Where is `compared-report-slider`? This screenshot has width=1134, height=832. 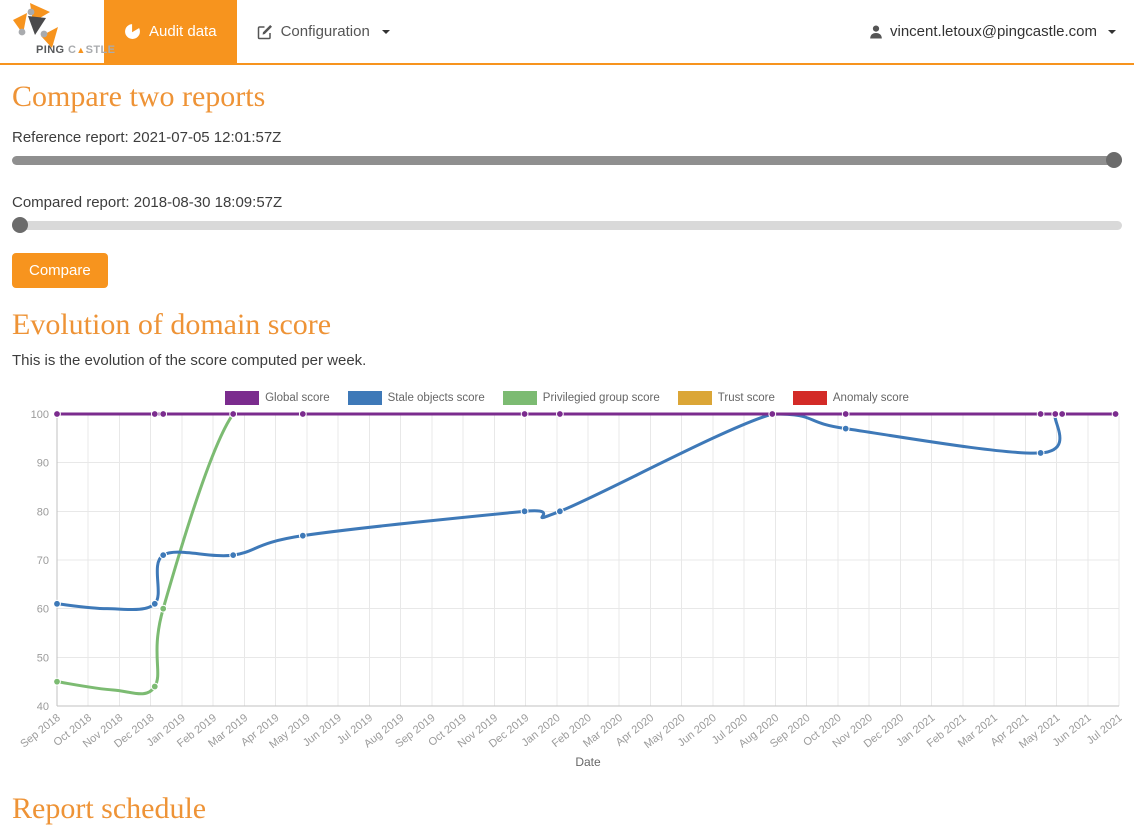 compared-report-slider is located at coordinates (567, 225).